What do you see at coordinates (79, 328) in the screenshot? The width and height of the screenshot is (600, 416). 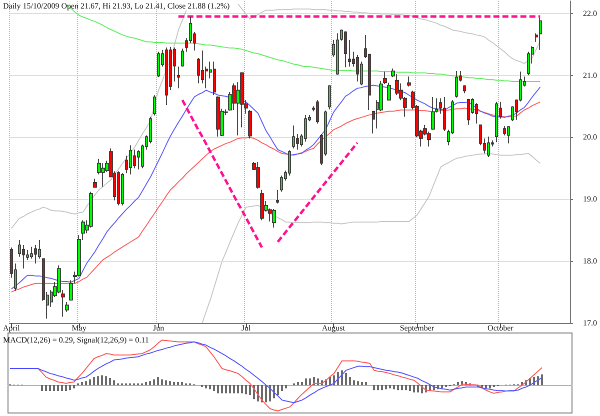 I see `x-tick-label: May` at bounding box center [79, 328].